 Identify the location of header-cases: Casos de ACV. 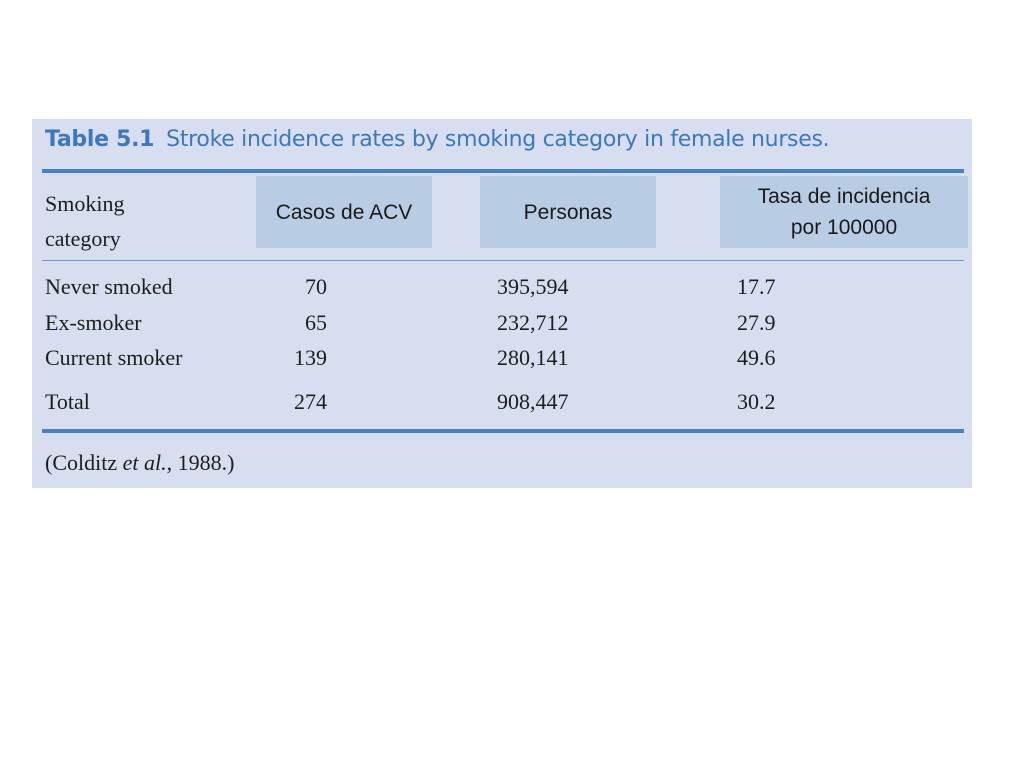
(344, 212).